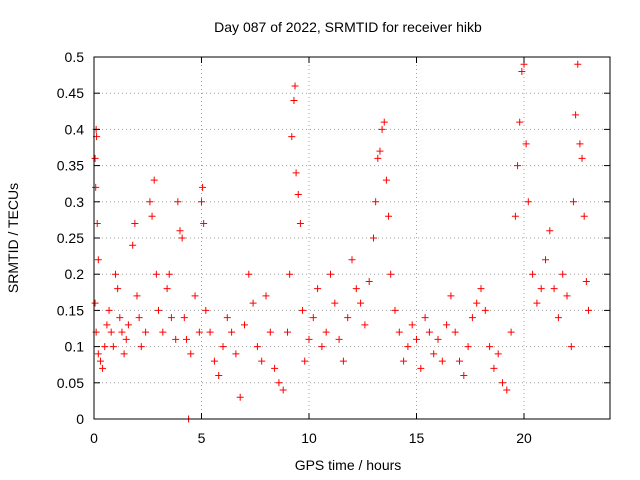 Image resolution: width=640 pixels, height=480 pixels. I want to click on x-tick-label-2: 10, so click(309, 438).